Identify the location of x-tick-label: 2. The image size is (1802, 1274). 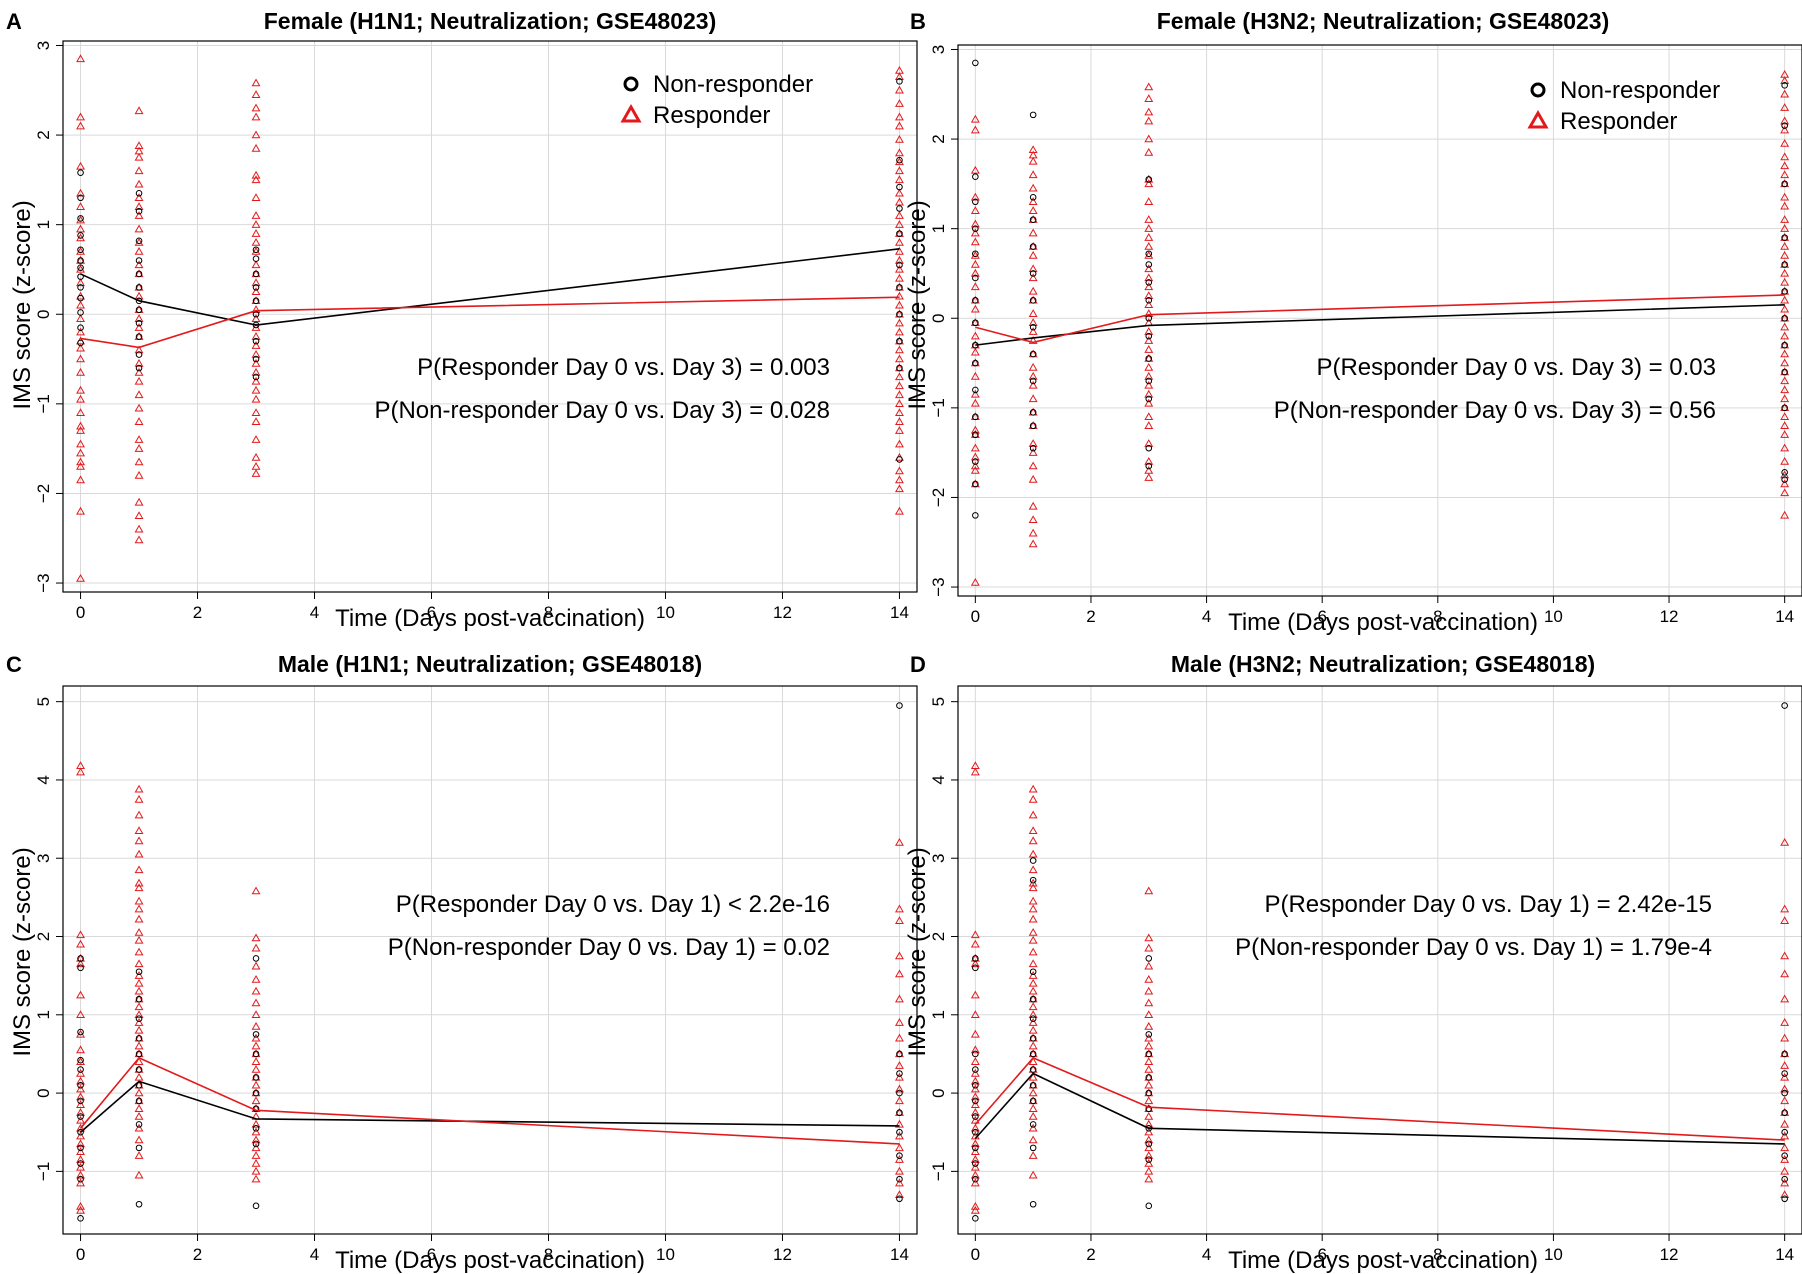
(197, 612).